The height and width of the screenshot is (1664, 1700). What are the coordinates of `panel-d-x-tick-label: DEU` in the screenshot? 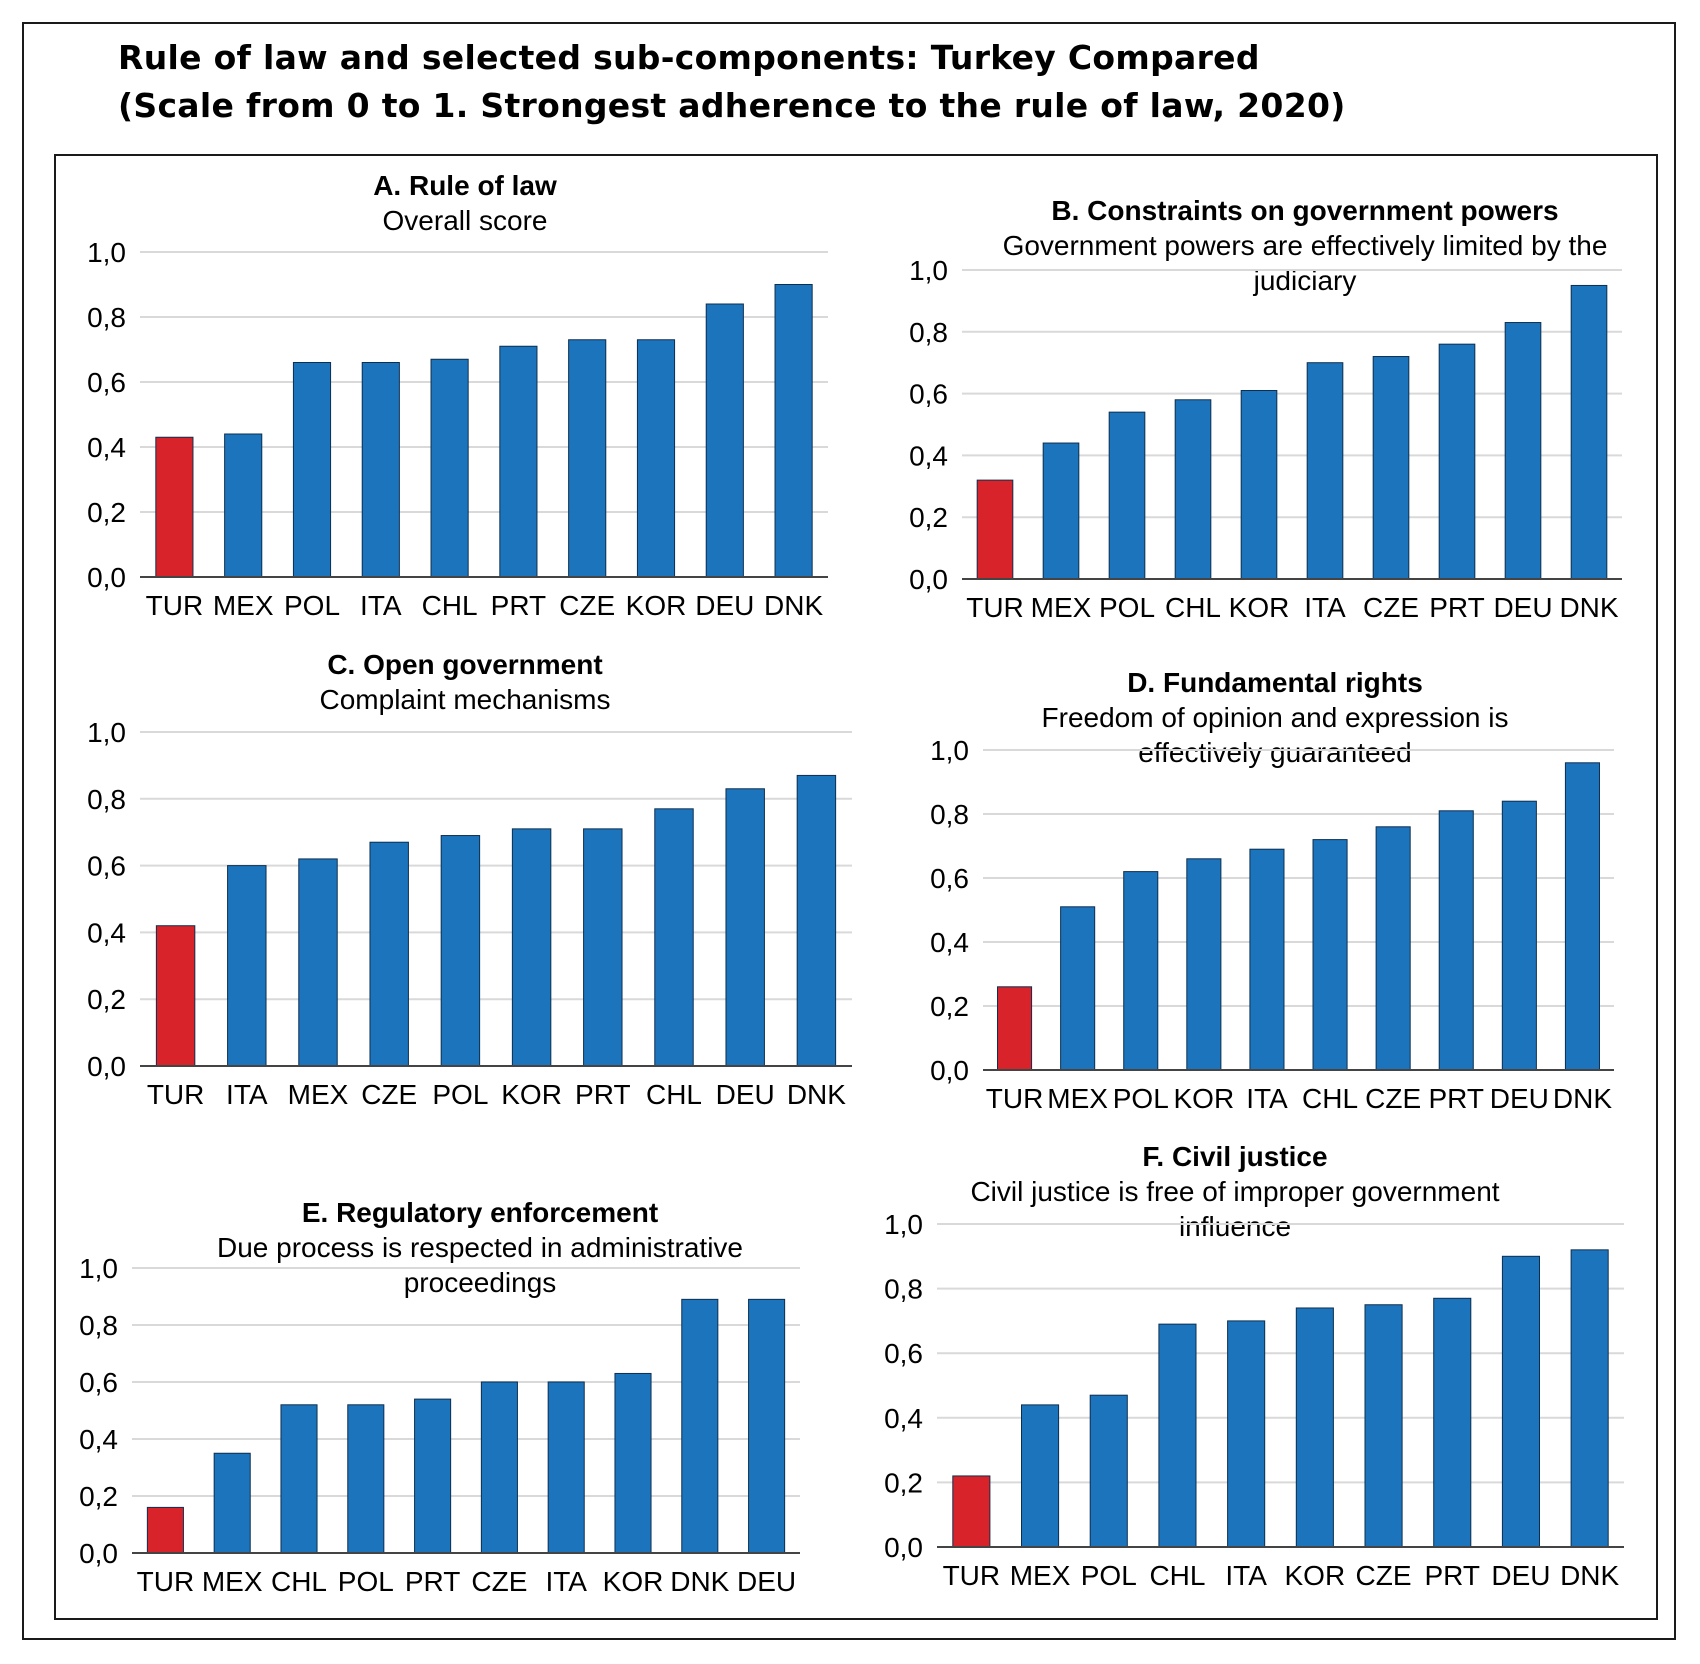 It's located at (1519, 1098).